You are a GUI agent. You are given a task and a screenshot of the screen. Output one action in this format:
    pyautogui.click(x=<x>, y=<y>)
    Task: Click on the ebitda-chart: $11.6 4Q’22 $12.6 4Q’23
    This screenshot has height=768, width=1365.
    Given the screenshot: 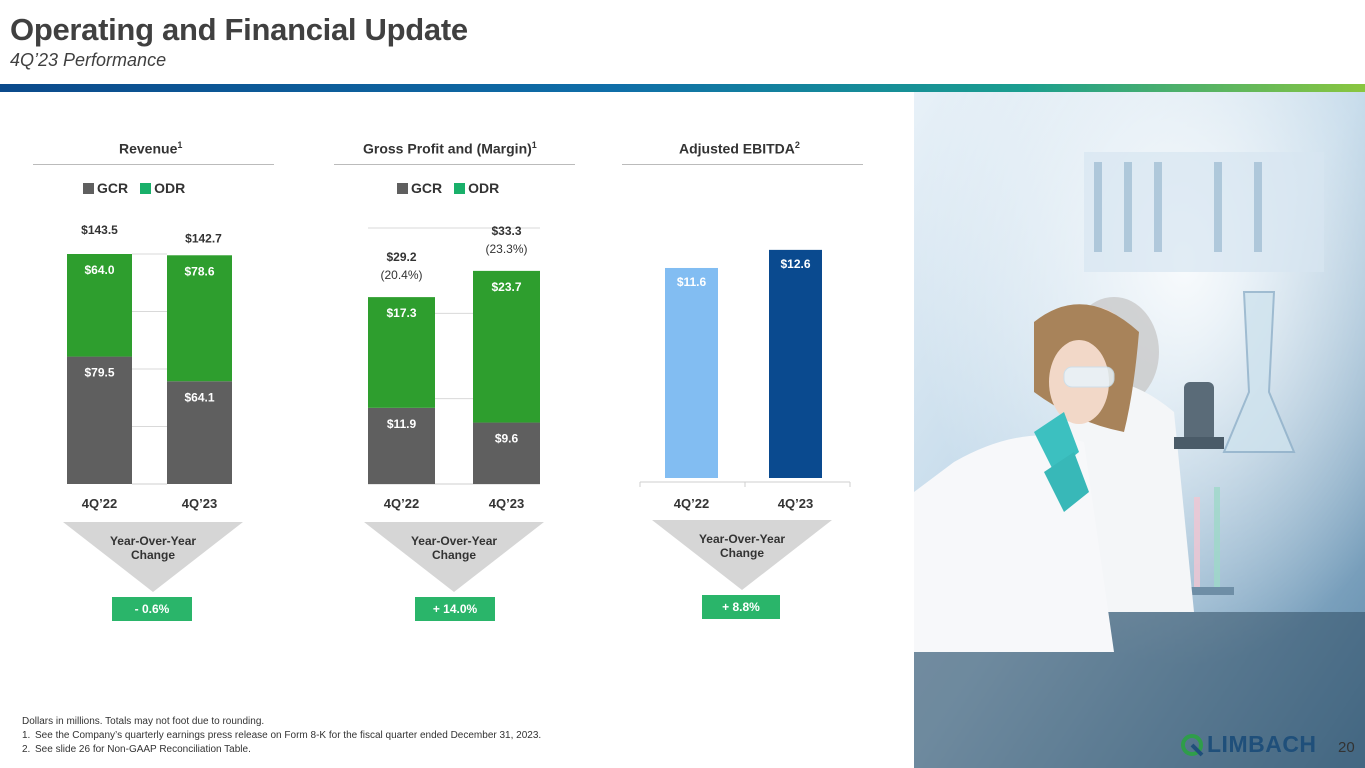 What is the action you would take?
    pyautogui.click(x=745, y=380)
    